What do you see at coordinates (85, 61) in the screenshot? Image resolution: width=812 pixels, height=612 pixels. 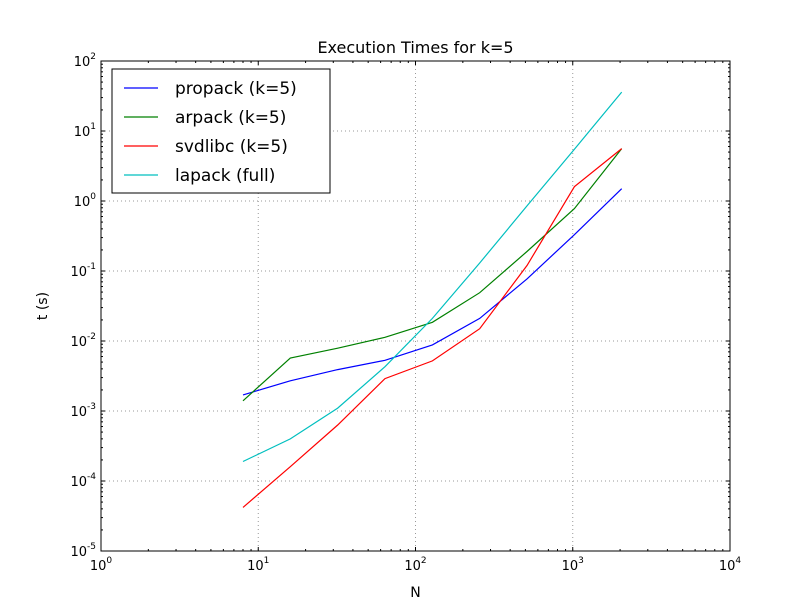 I see `y-tick-label: 10²` at bounding box center [85, 61].